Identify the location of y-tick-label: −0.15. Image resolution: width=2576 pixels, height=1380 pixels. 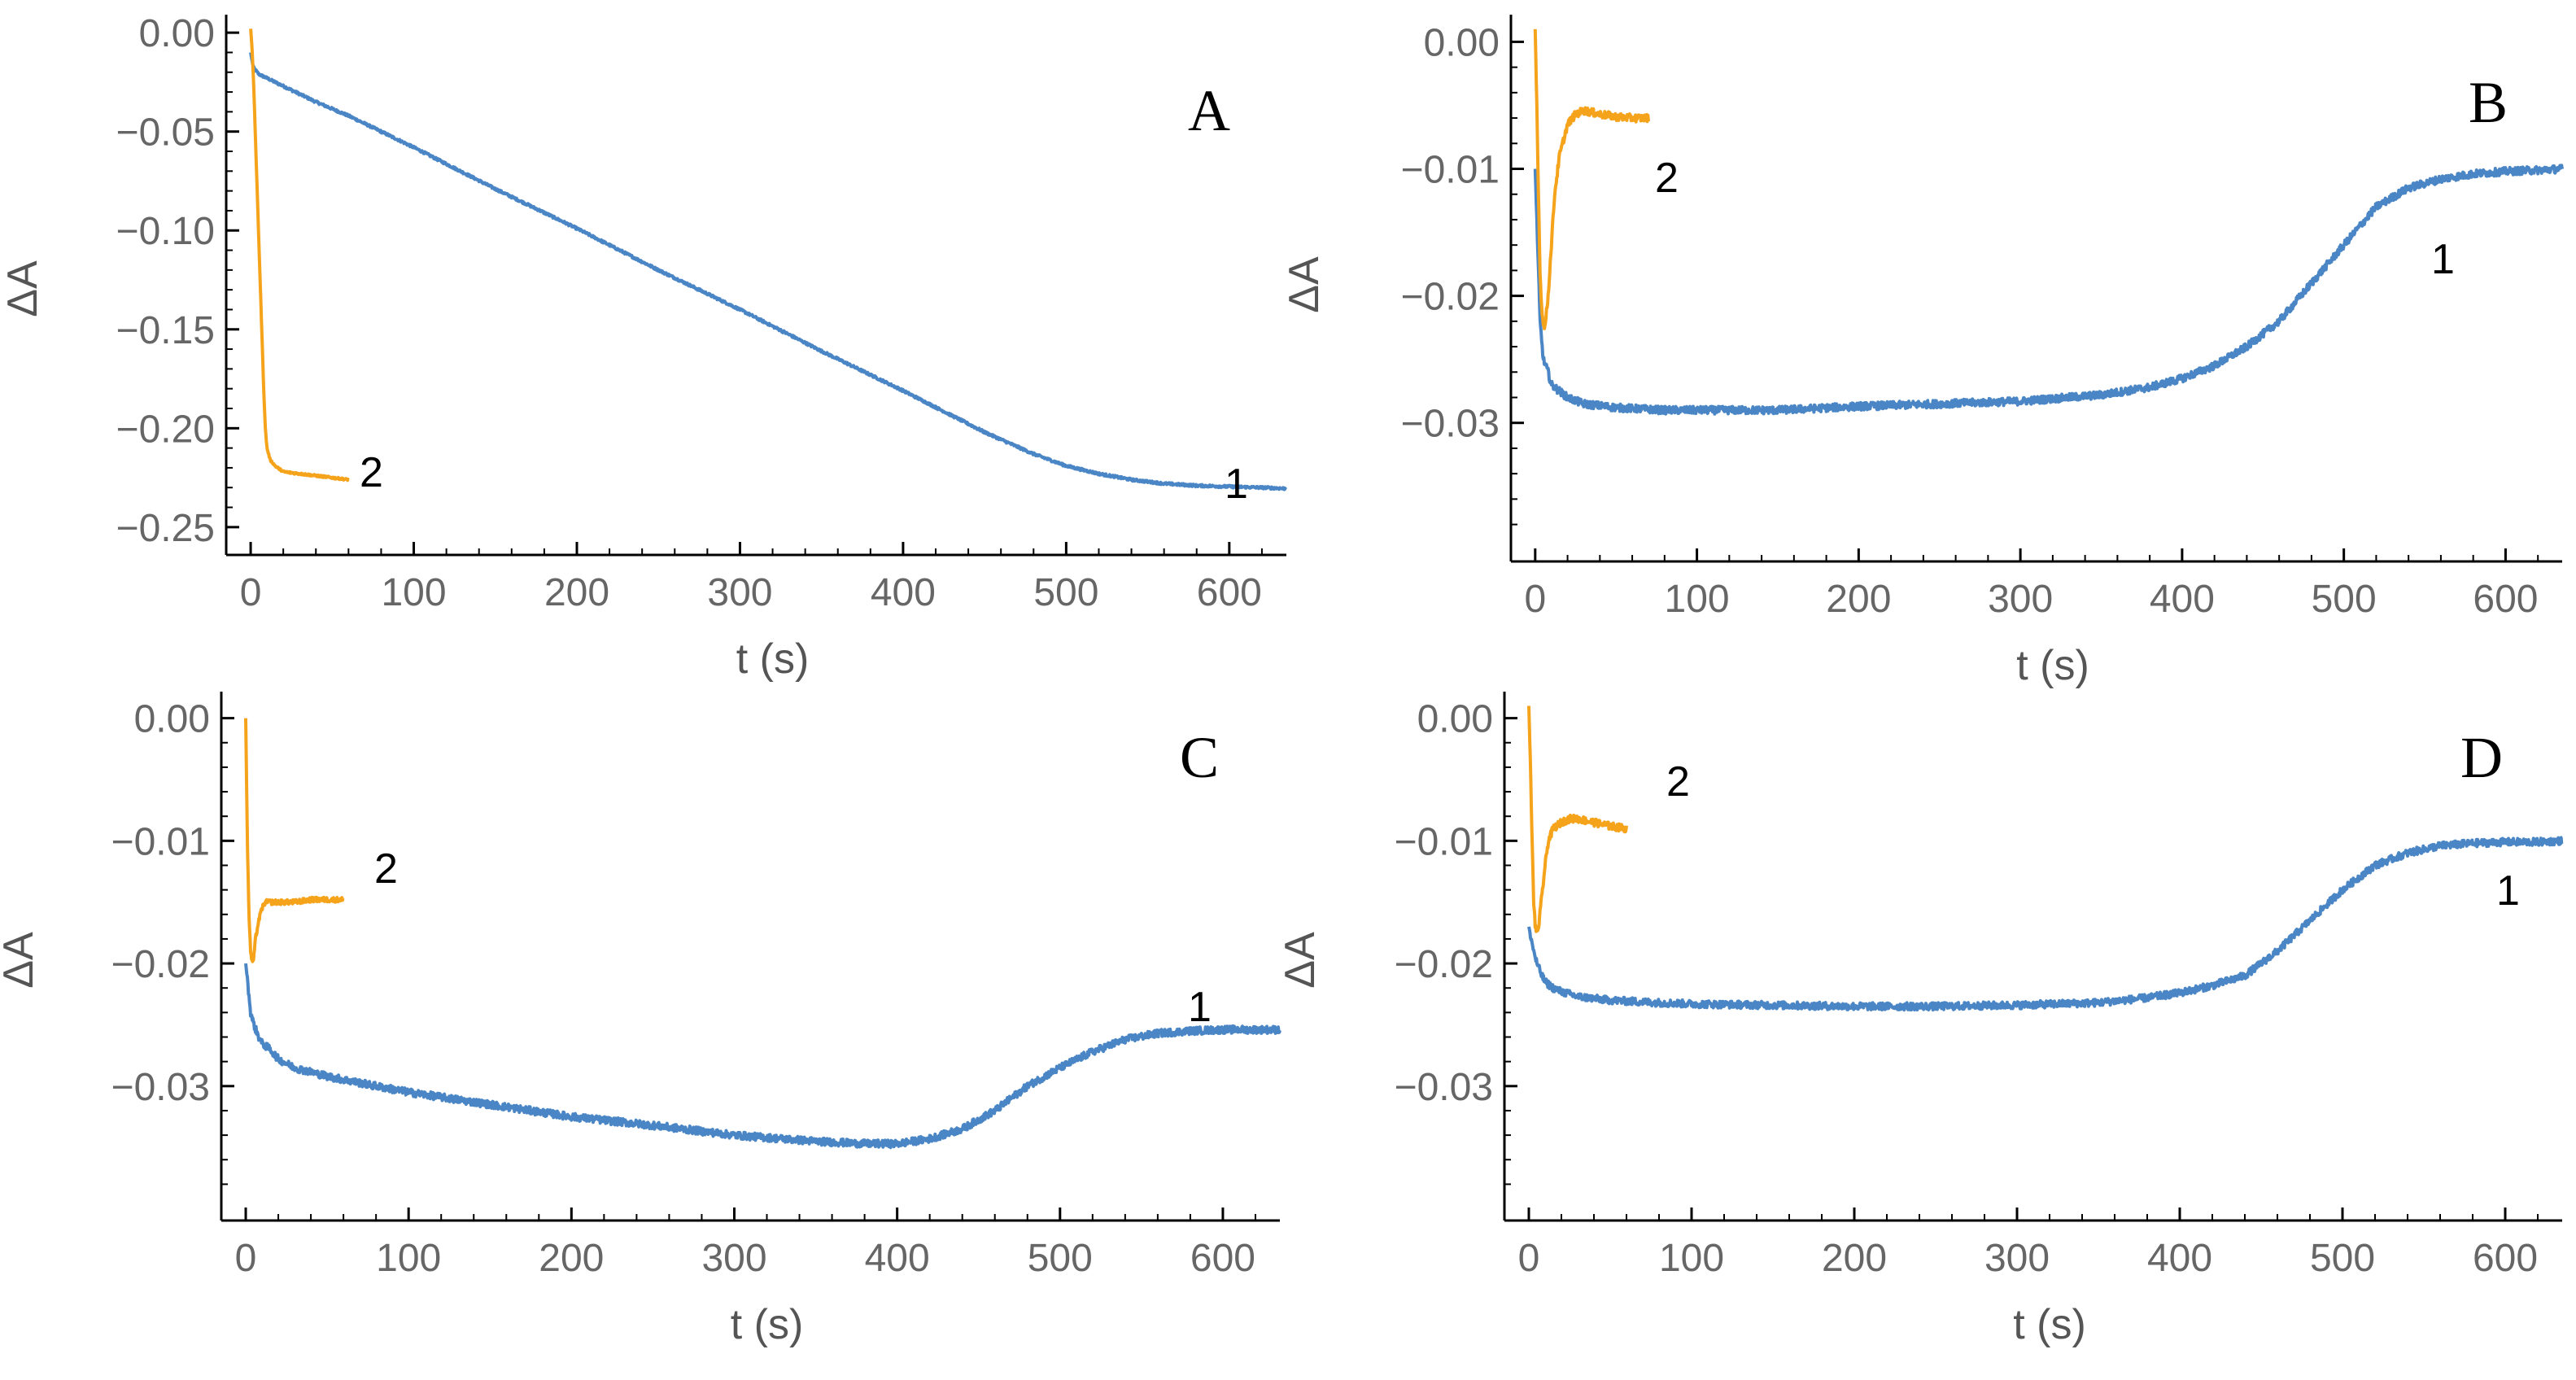
(165, 330).